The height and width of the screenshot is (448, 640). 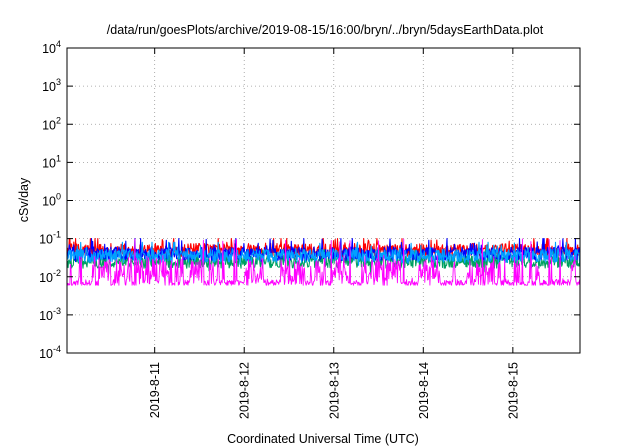 I want to click on x-tick-label: 2019-8-12, so click(x=245, y=390).